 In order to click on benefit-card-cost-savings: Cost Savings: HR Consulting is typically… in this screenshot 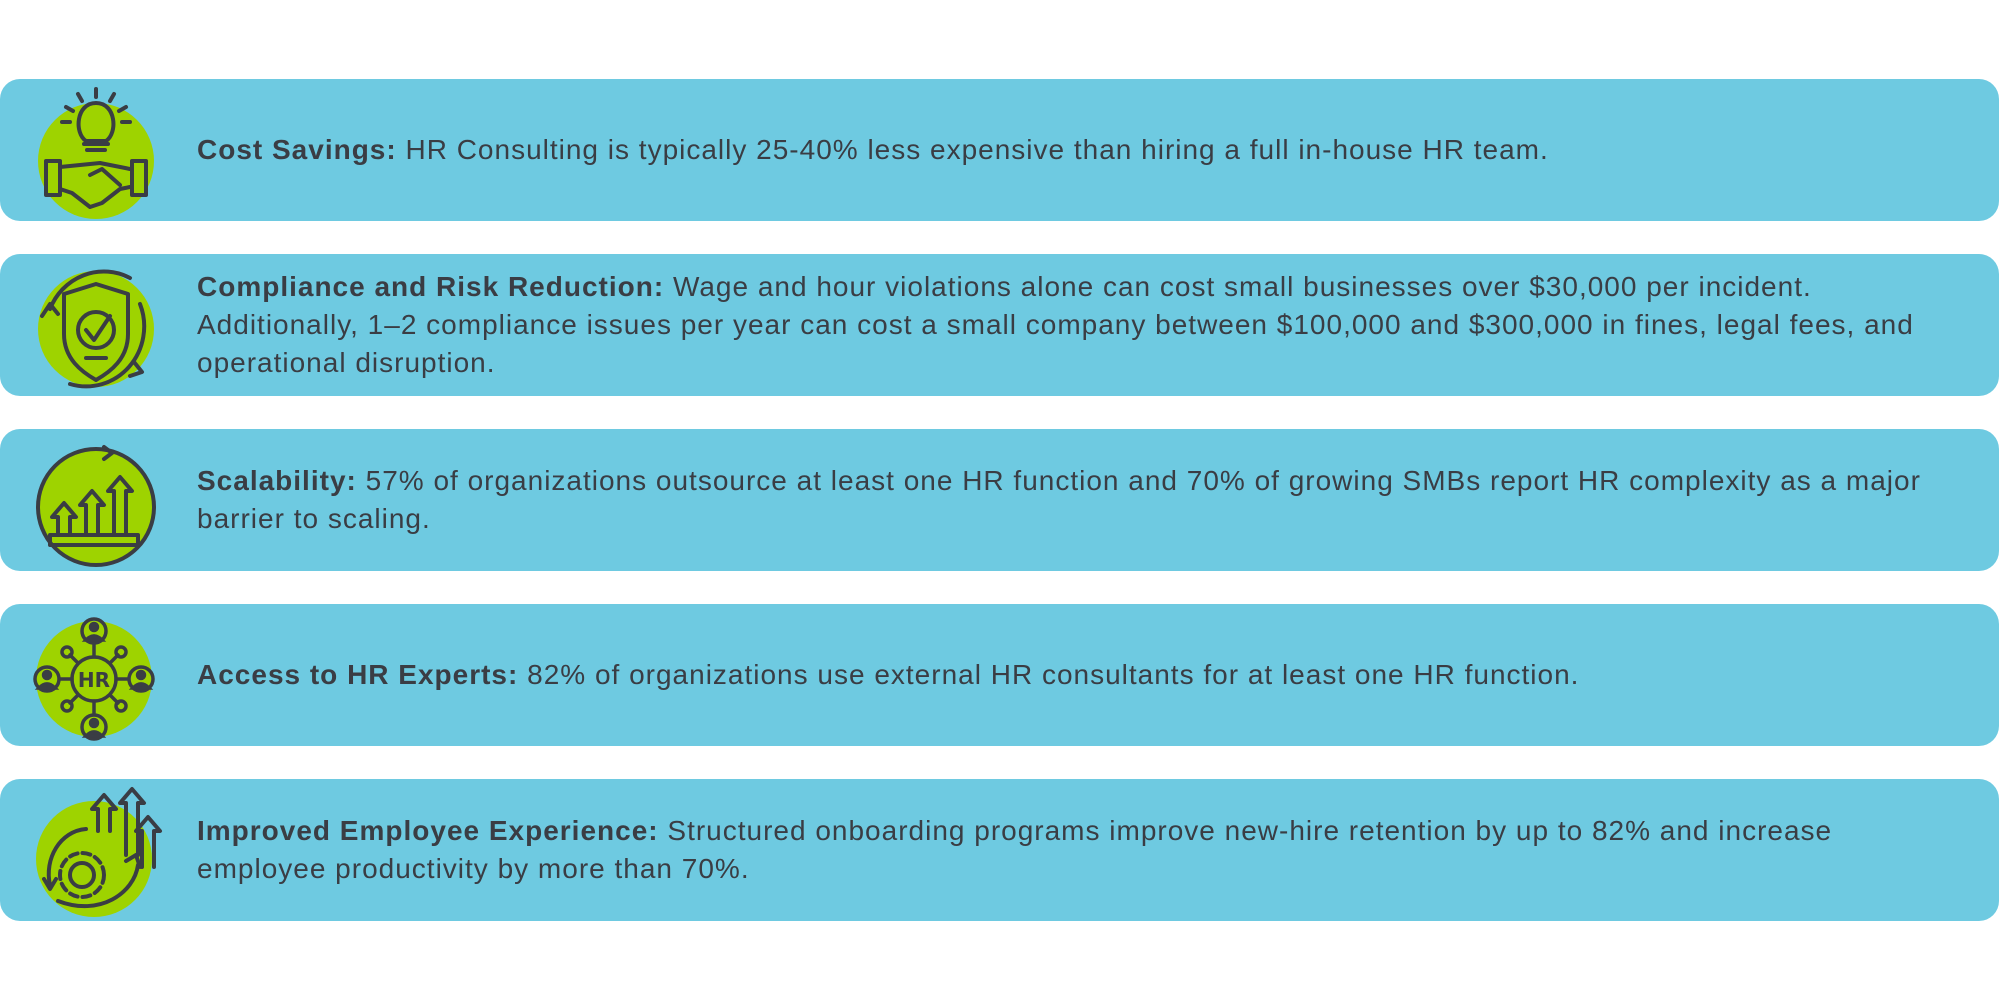, I will do `click(999, 150)`.